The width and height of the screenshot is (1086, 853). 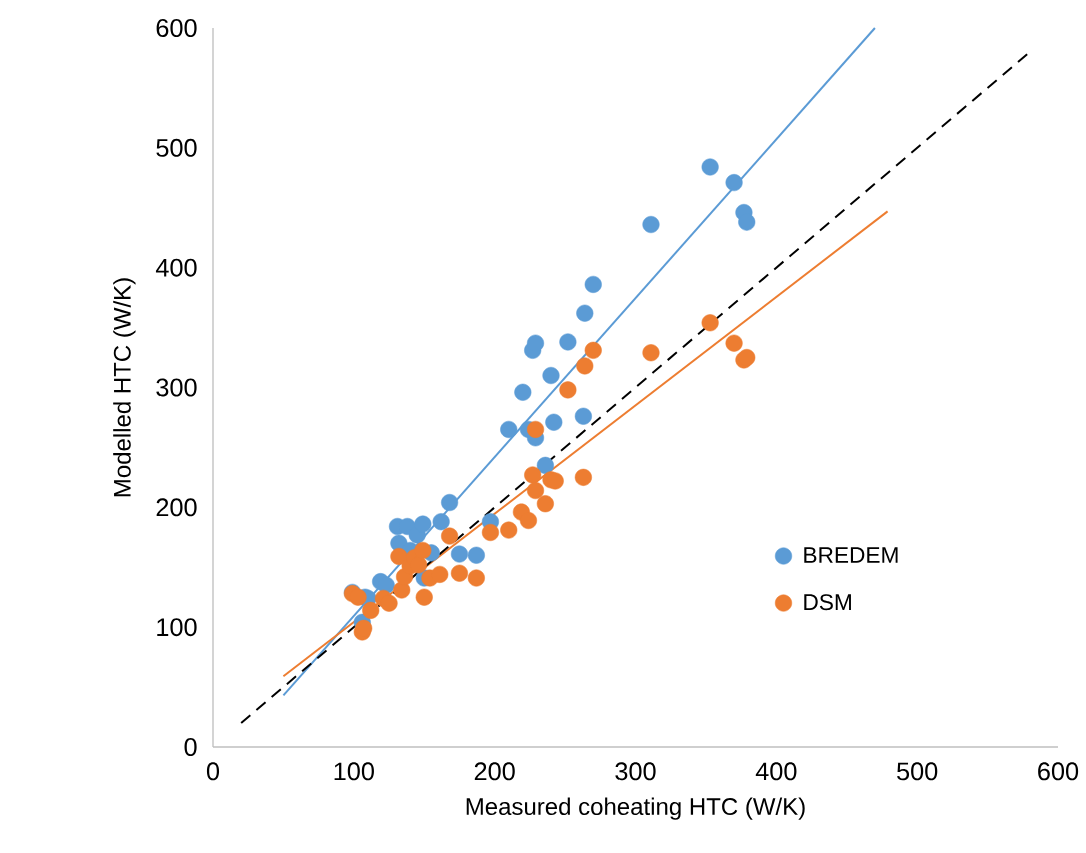 What do you see at coordinates (635, 771) in the screenshot?
I see `x-tick-label: 300` at bounding box center [635, 771].